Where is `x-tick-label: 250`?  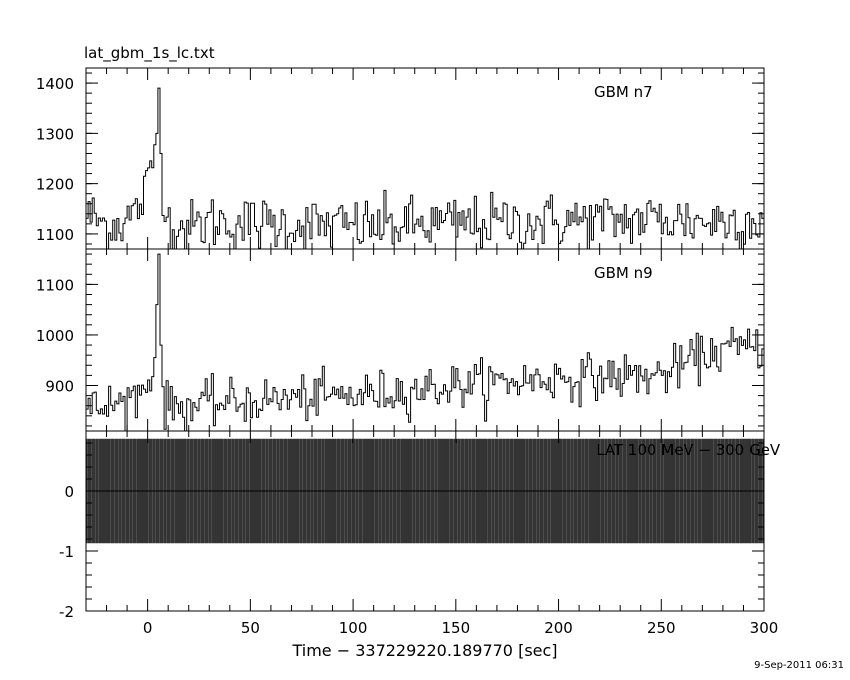 x-tick-label: 250 is located at coordinates (661, 628).